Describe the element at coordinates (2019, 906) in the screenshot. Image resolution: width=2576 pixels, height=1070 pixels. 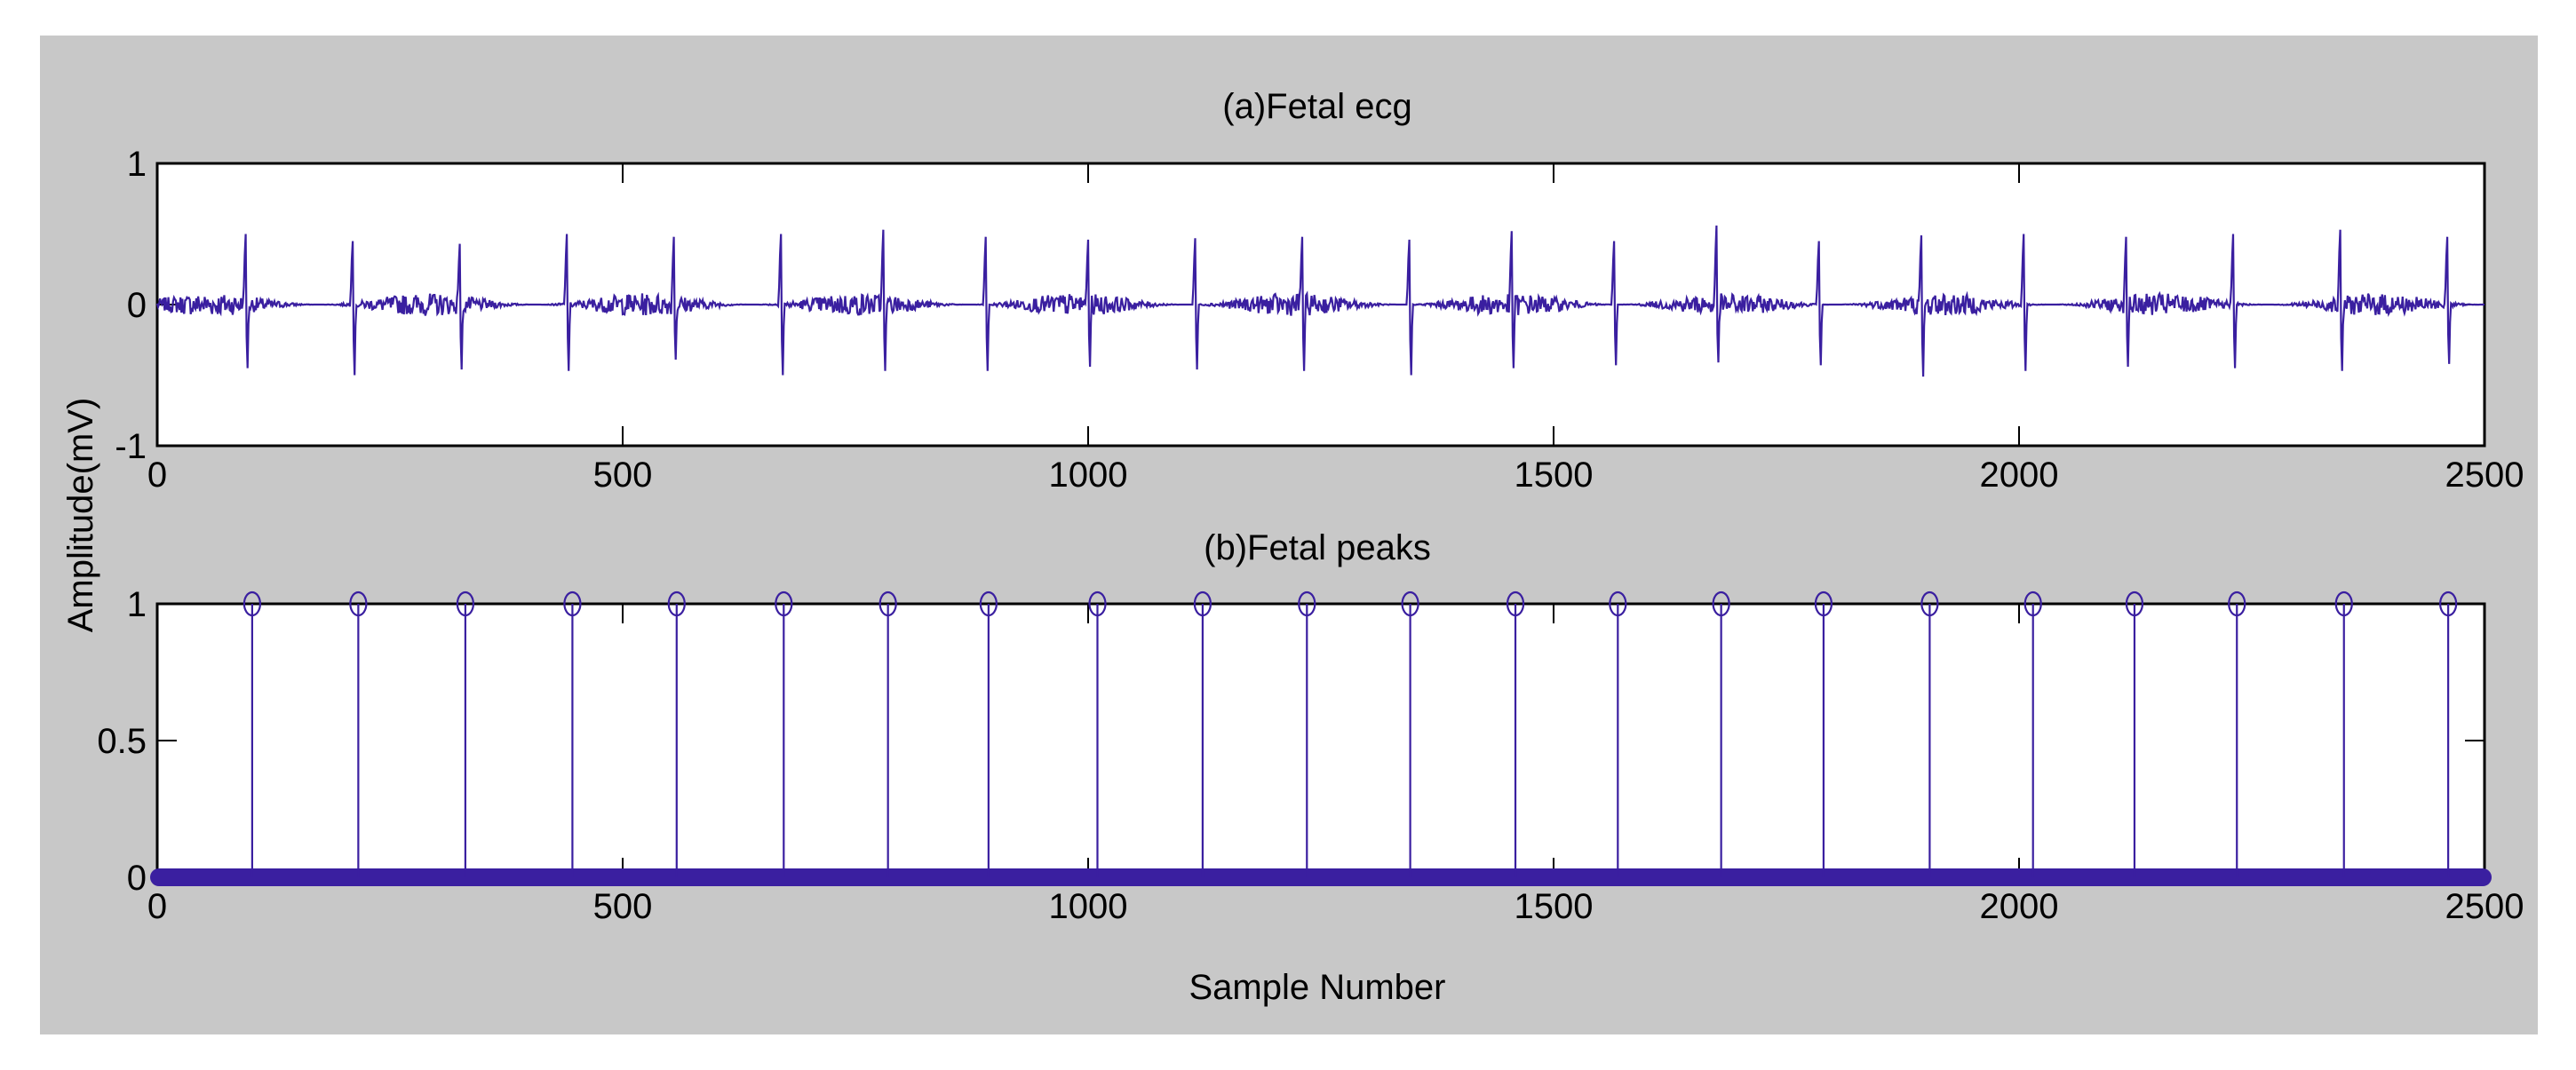
I see `panel-b-xtick-label: 2000` at that location.